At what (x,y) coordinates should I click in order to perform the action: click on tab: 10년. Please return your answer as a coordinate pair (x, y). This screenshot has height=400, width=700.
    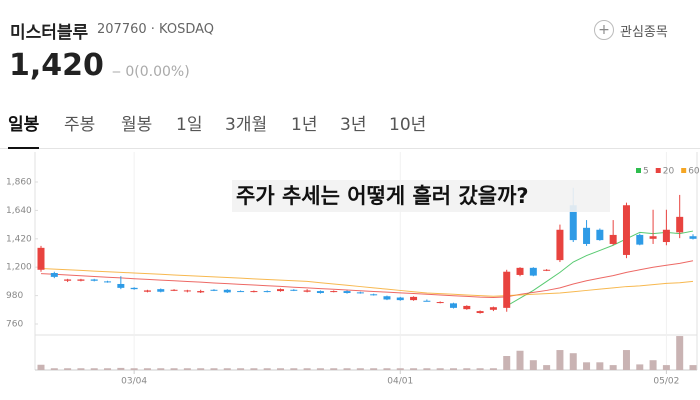
    Looking at the image, I should click on (408, 125).